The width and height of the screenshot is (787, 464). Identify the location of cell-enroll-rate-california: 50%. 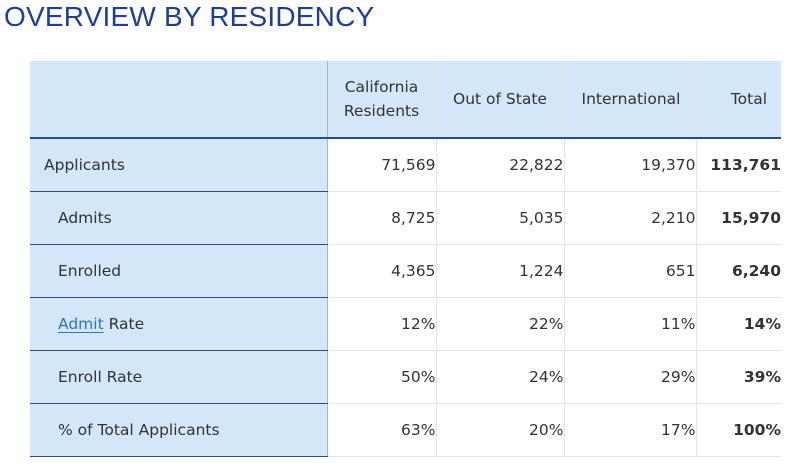
(382, 377).